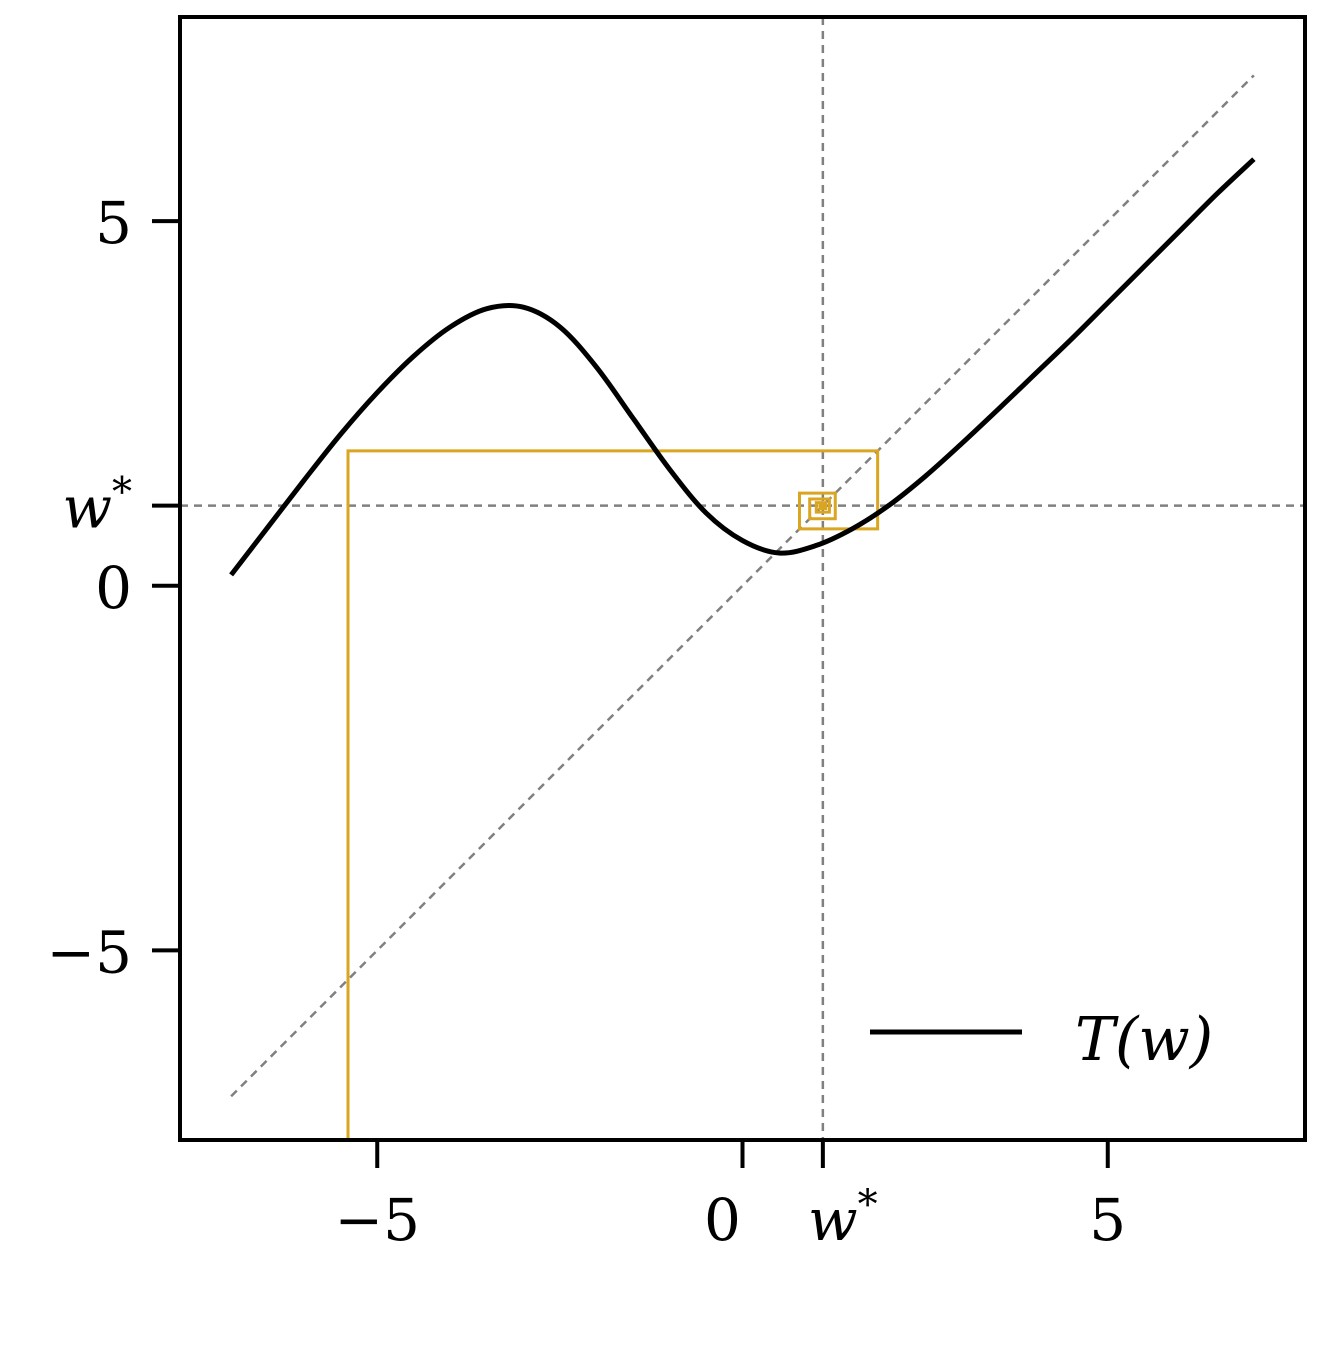 The width and height of the screenshot is (1344, 1356). What do you see at coordinates (90, 952) in the screenshot?
I see `y-tick-label: −5` at bounding box center [90, 952].